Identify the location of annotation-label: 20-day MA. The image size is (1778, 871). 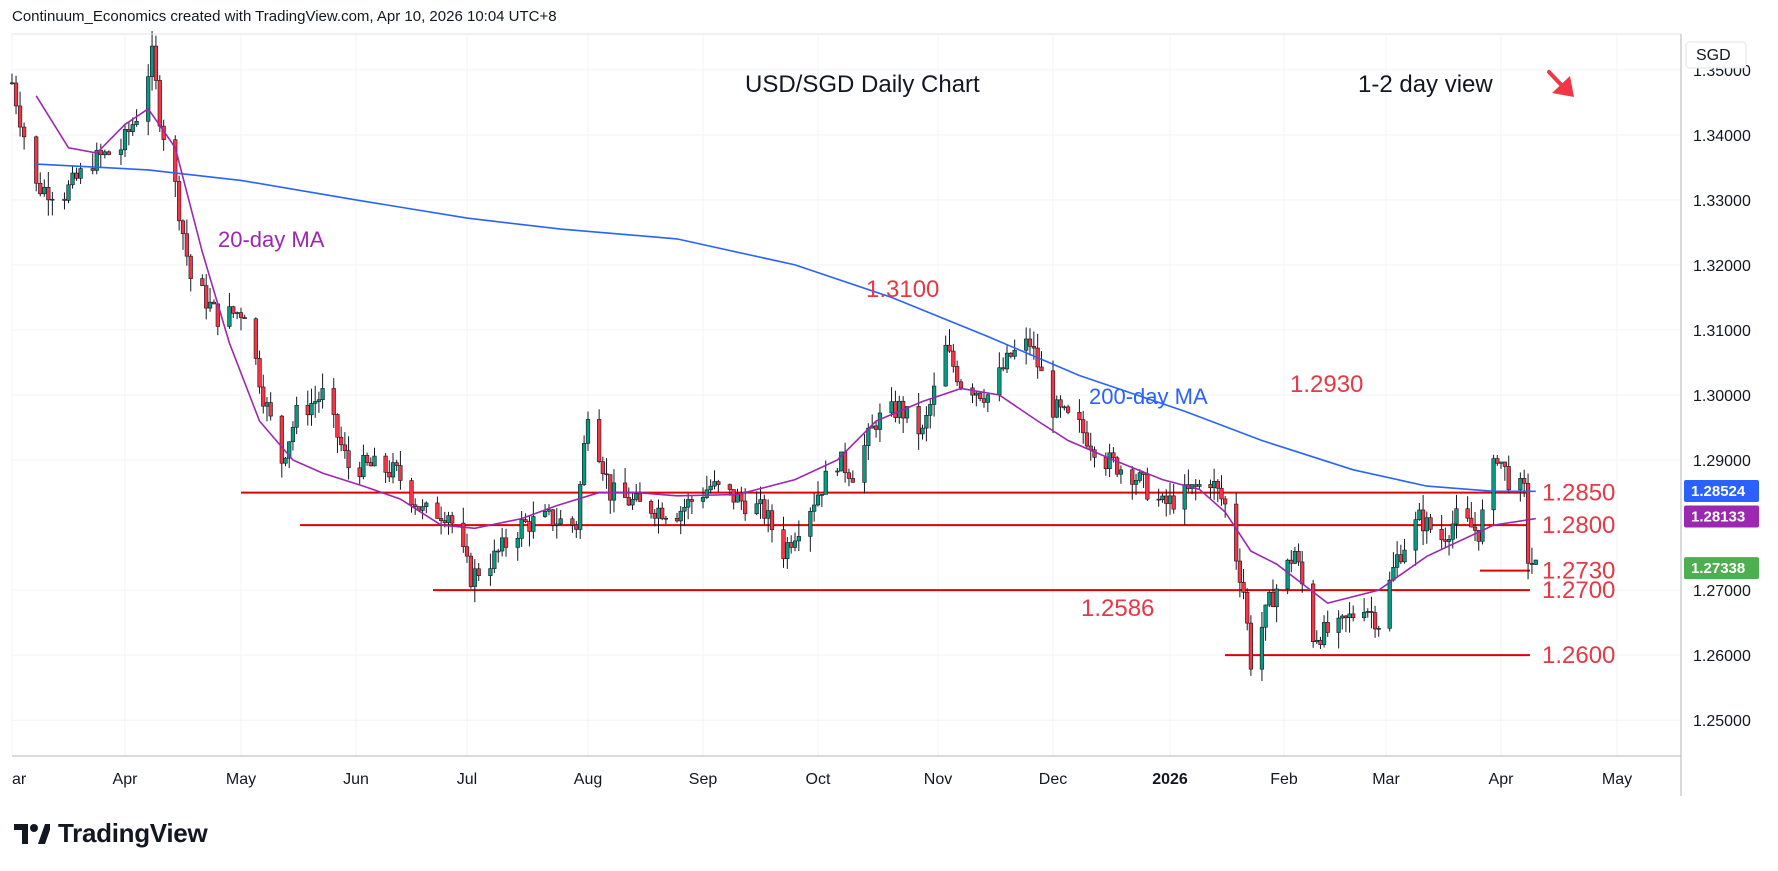
(271, 239).